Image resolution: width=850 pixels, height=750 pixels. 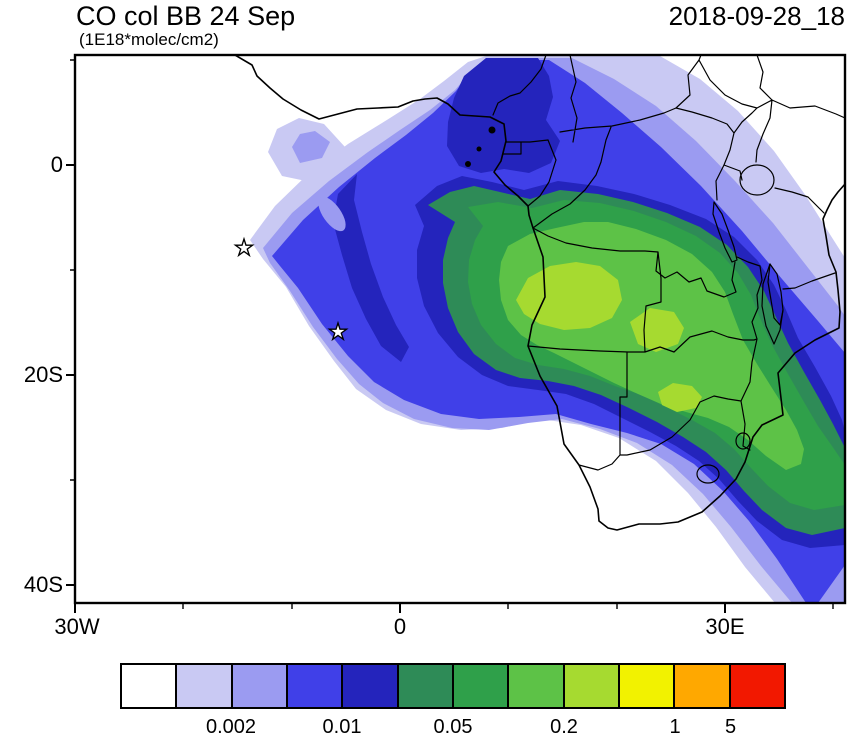 What do you see at coordinates (186, 16) in the screenshot?
I see `plot-title: CO col BB 24 Sep` at bounding box center [186, 16].